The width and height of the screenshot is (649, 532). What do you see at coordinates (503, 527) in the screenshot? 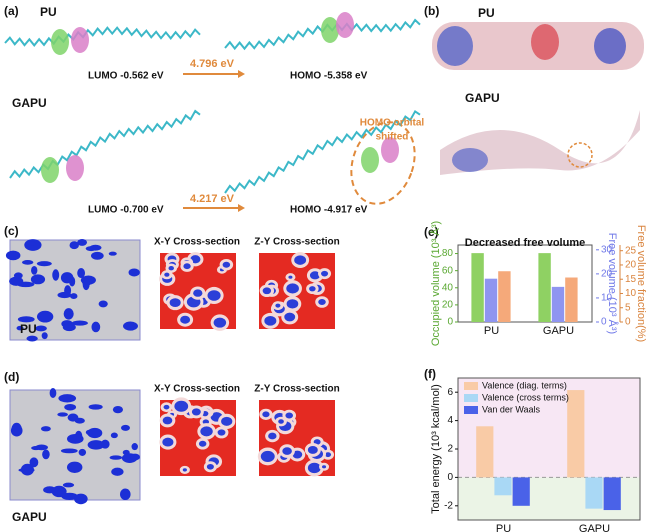
I see `x-tick-label: PU` at bounding box center [503, 527].